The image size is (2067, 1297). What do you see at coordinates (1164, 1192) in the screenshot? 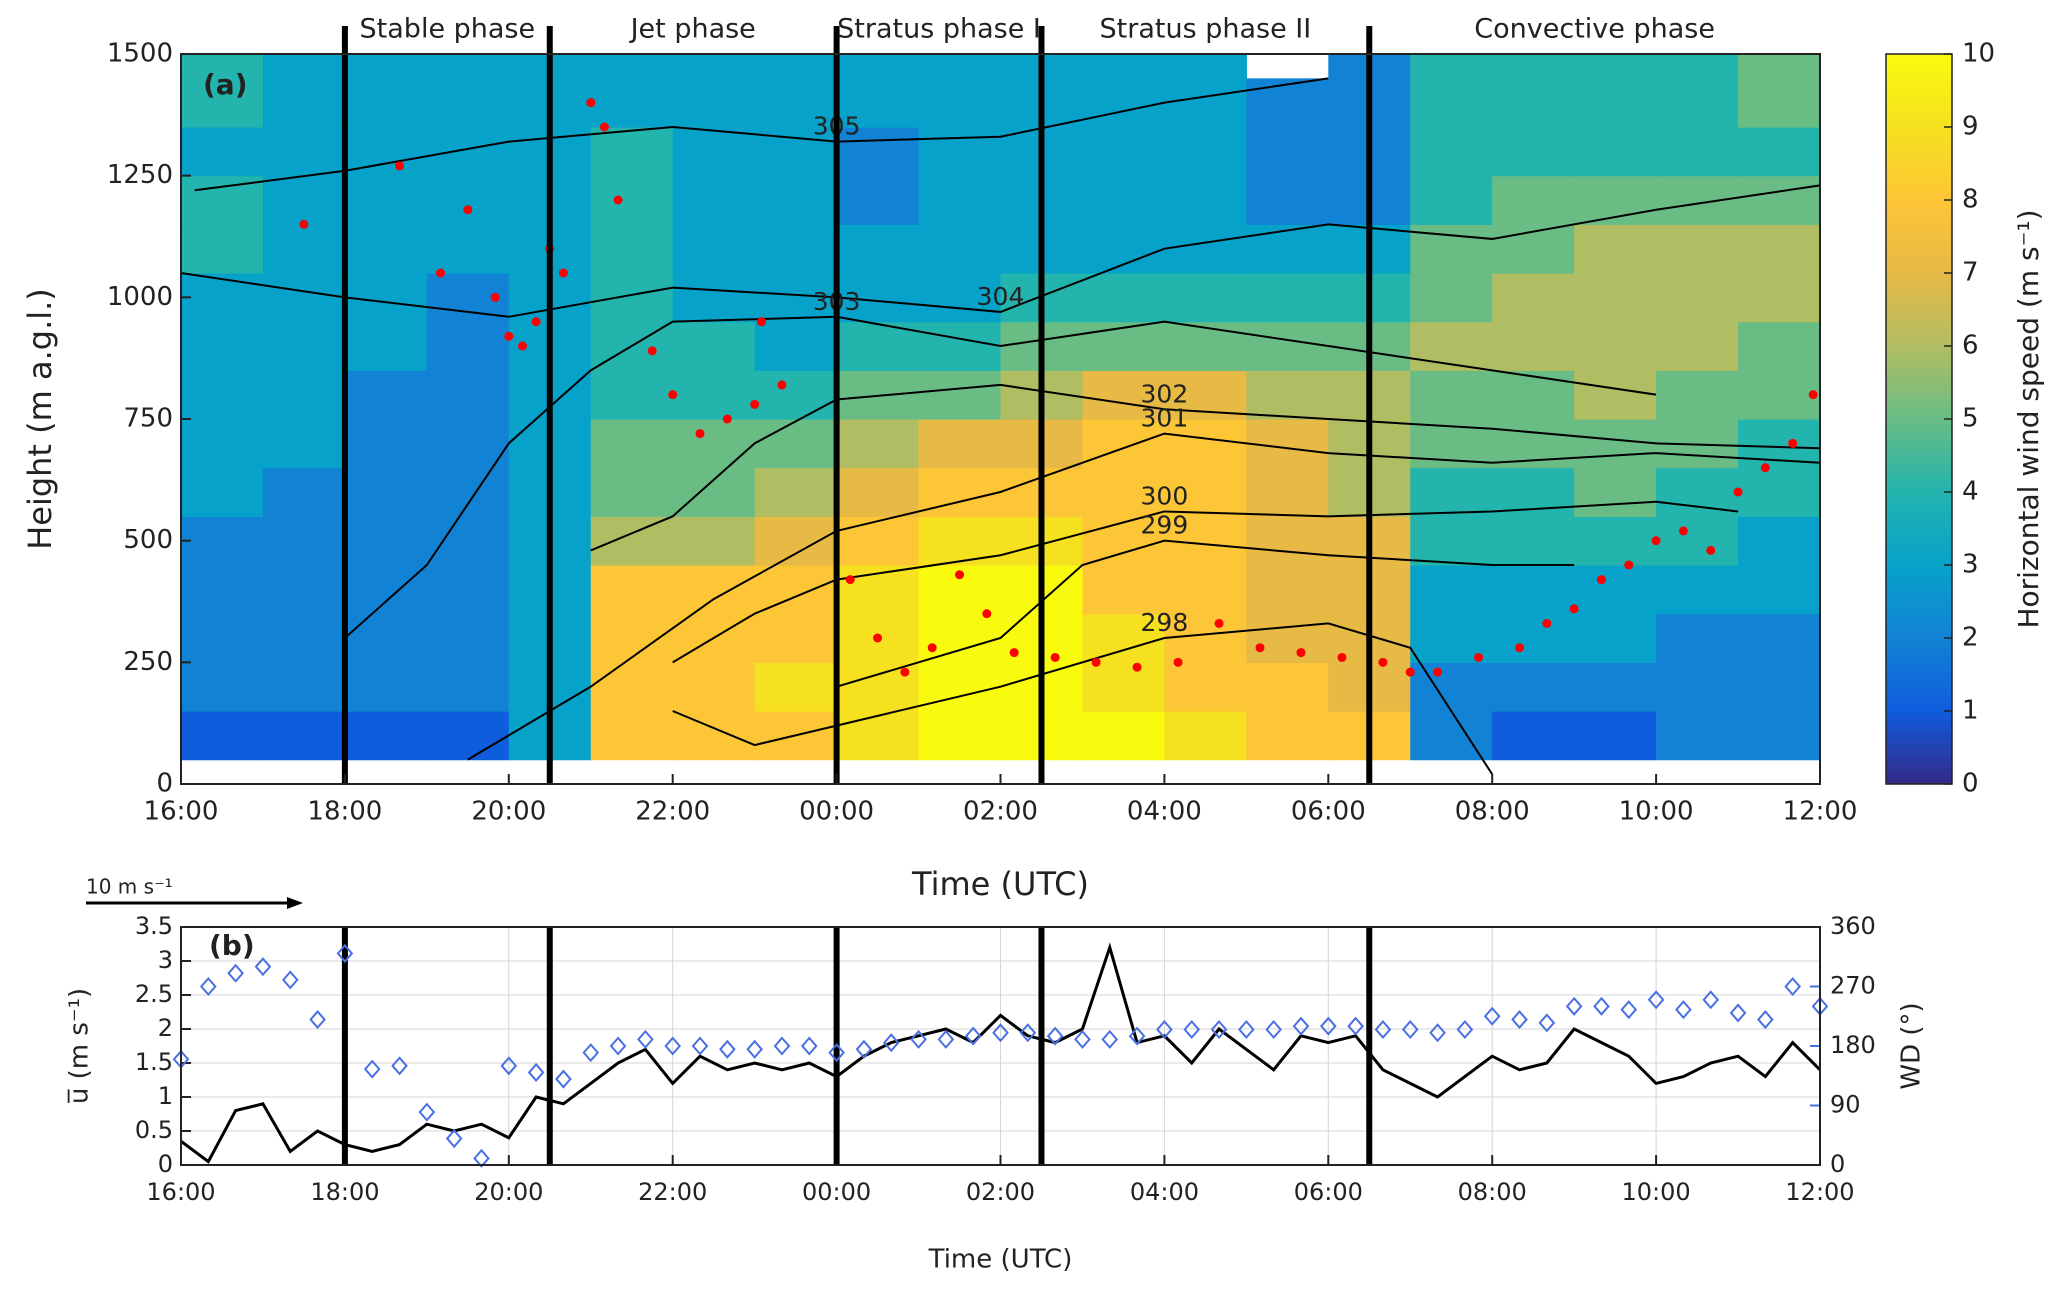
I see `x-tick-label: 04:00` at bounding box center [1164, 1192].